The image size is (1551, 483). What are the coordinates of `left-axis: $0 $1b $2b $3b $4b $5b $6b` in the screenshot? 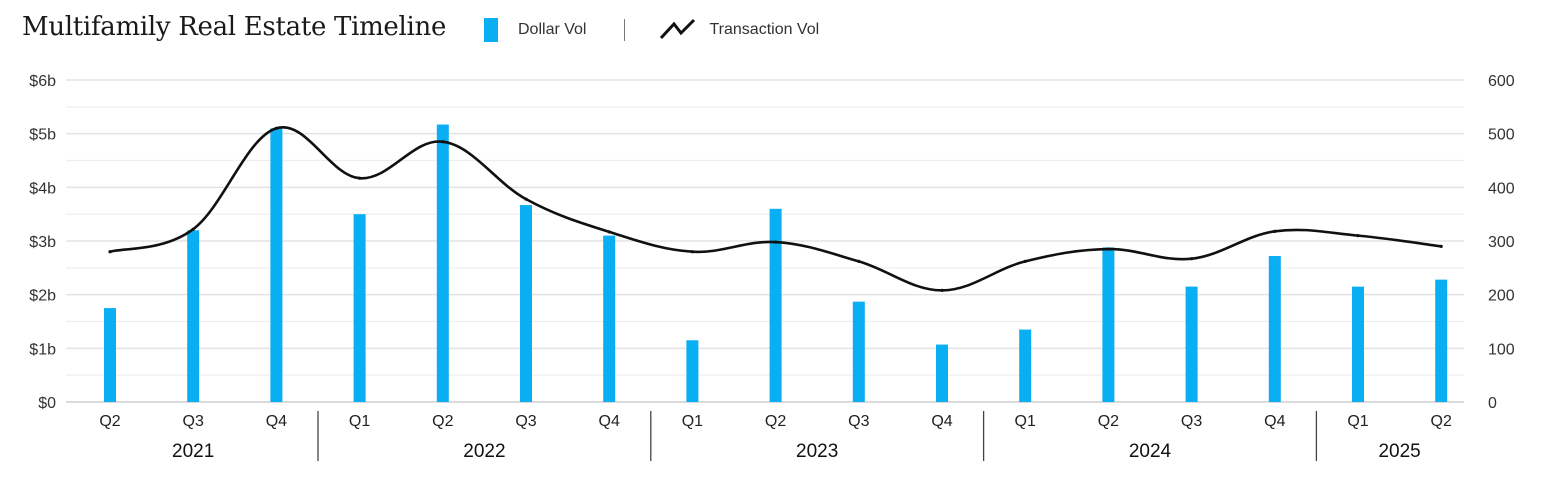 It's located at (42, 242).